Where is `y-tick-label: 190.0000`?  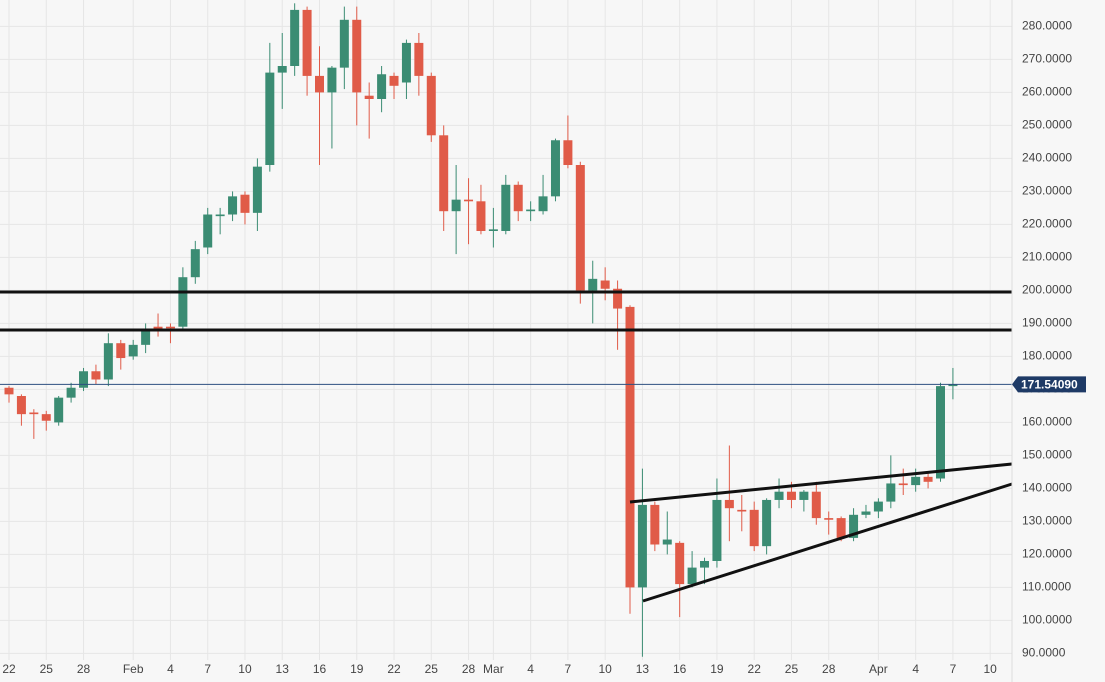
y-tick-label: 190.0000 is located at coordinates (1047, 323).